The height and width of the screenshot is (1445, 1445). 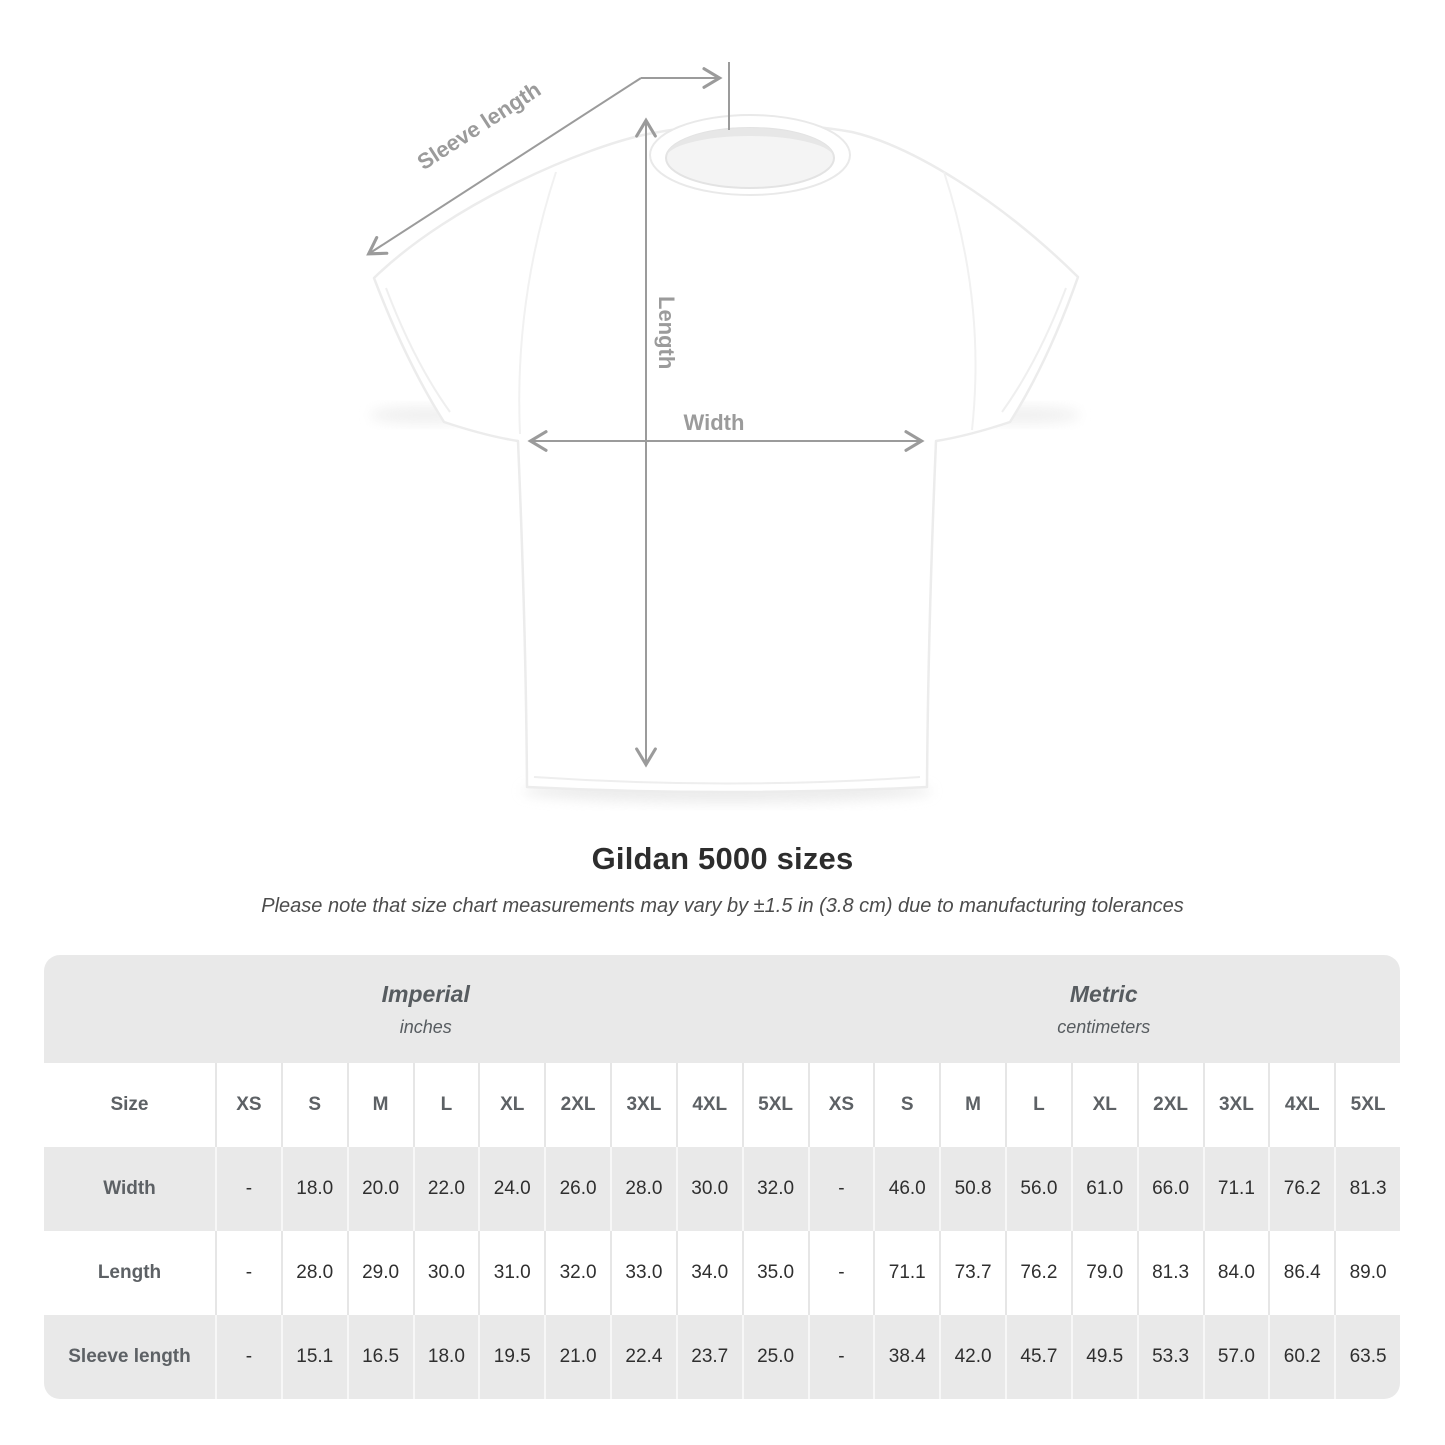 What do you see at coordinates (906, 1357) in the screenshot?
I see `metric-value-cell: 38.4` at bounding box center [906, 1357].